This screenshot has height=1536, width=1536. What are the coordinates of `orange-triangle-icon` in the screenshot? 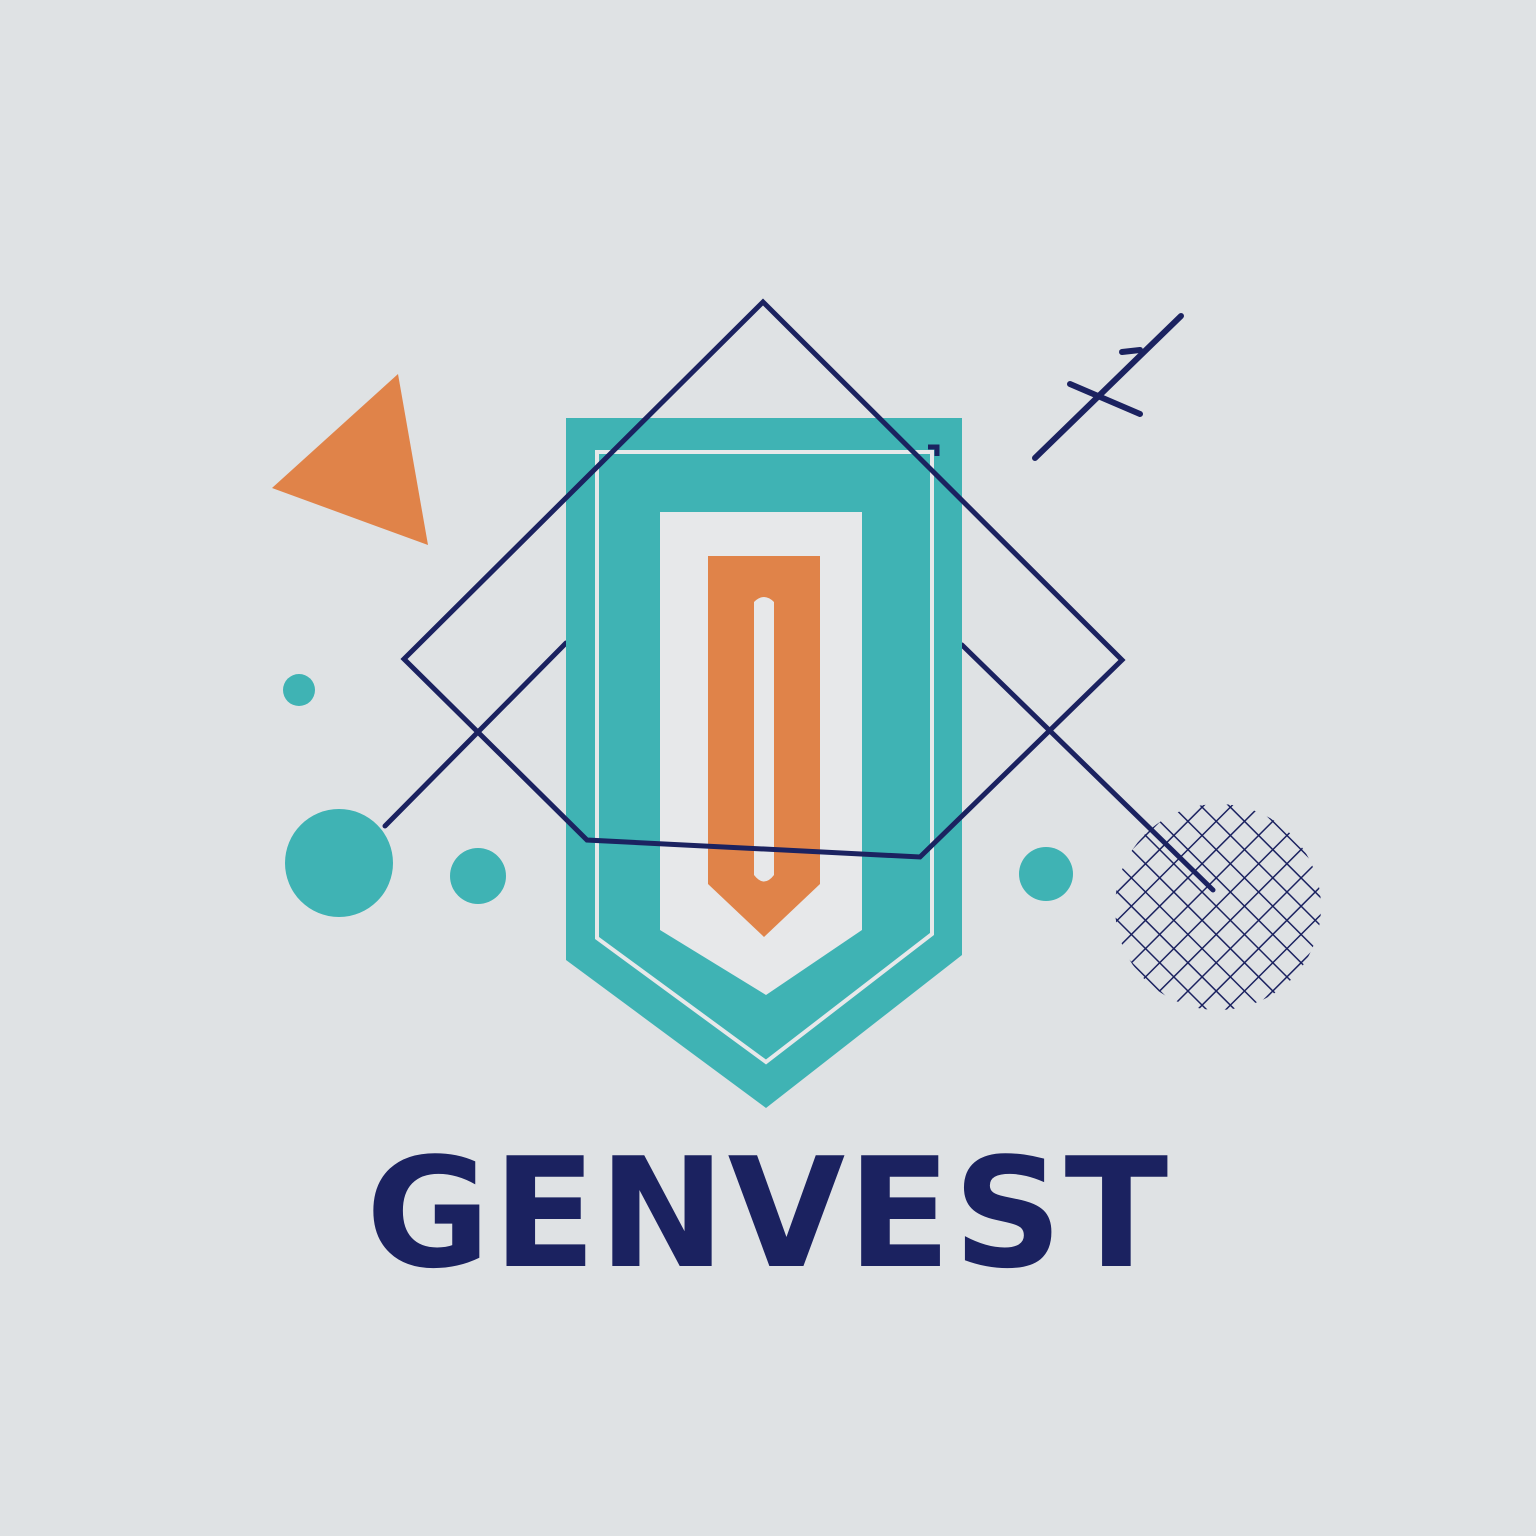 It's located at (350, 459).